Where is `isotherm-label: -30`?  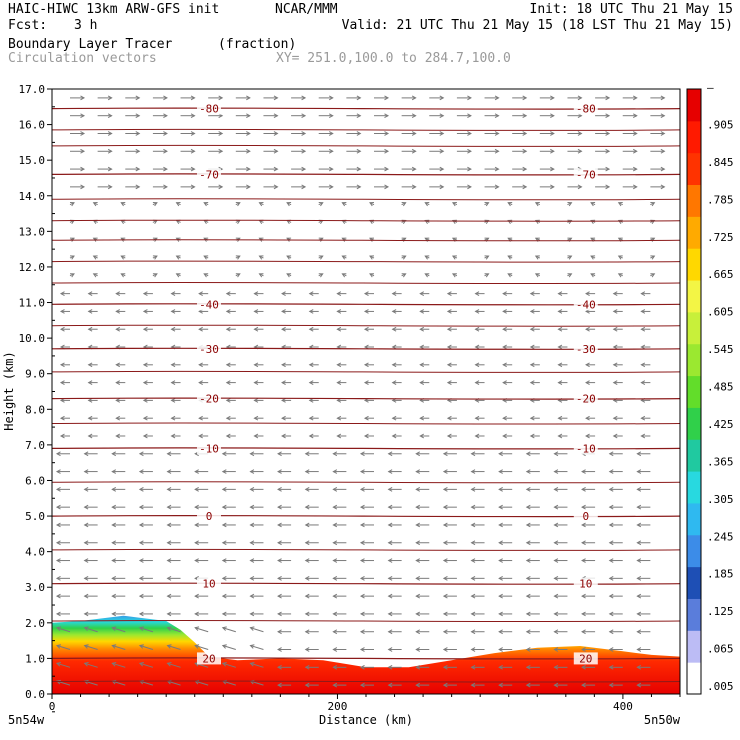 isotherm-label: -30 is located at coordinates (209, 349).